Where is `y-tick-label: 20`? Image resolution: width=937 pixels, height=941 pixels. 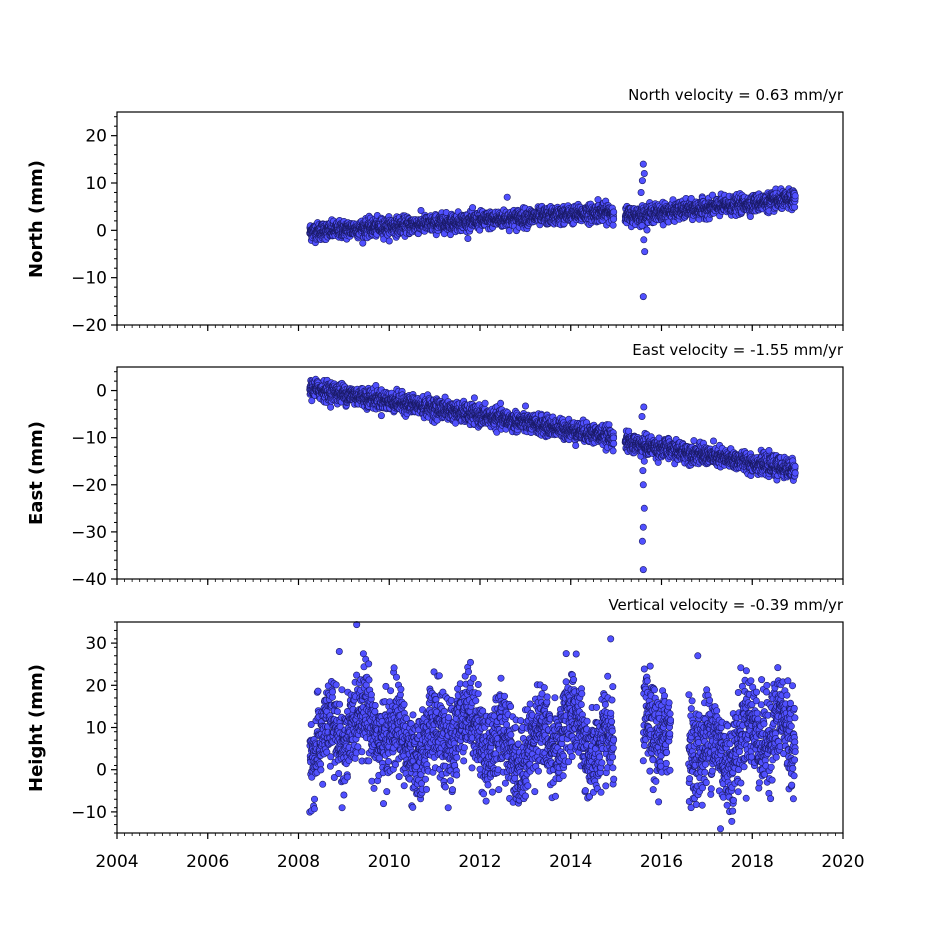 y-tick-label: 20 is located at coordinates (96, 137).